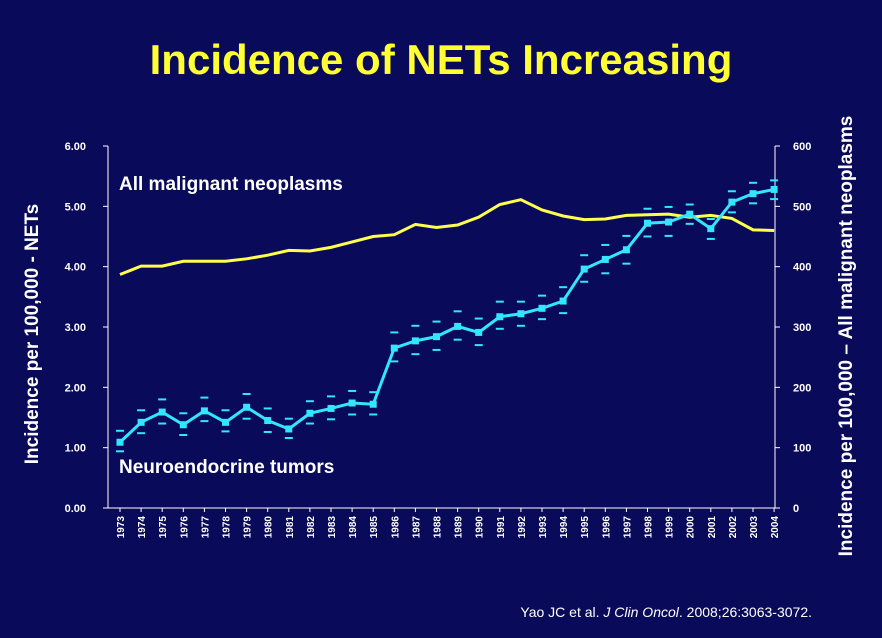 The height and width of the screenshot is (638, 882). I want to click on x-tick-label: 1974, so click(142, 527).